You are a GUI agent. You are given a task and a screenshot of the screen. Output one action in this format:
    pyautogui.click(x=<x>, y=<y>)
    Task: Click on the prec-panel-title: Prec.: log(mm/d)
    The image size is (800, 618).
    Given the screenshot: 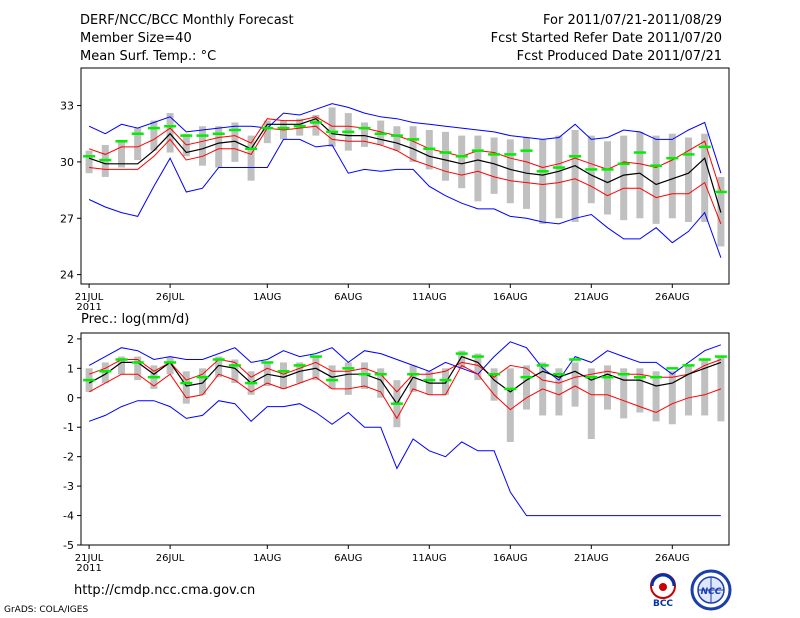 What is the action you would take?
    pyautogui.click(x=135, y=319)
    